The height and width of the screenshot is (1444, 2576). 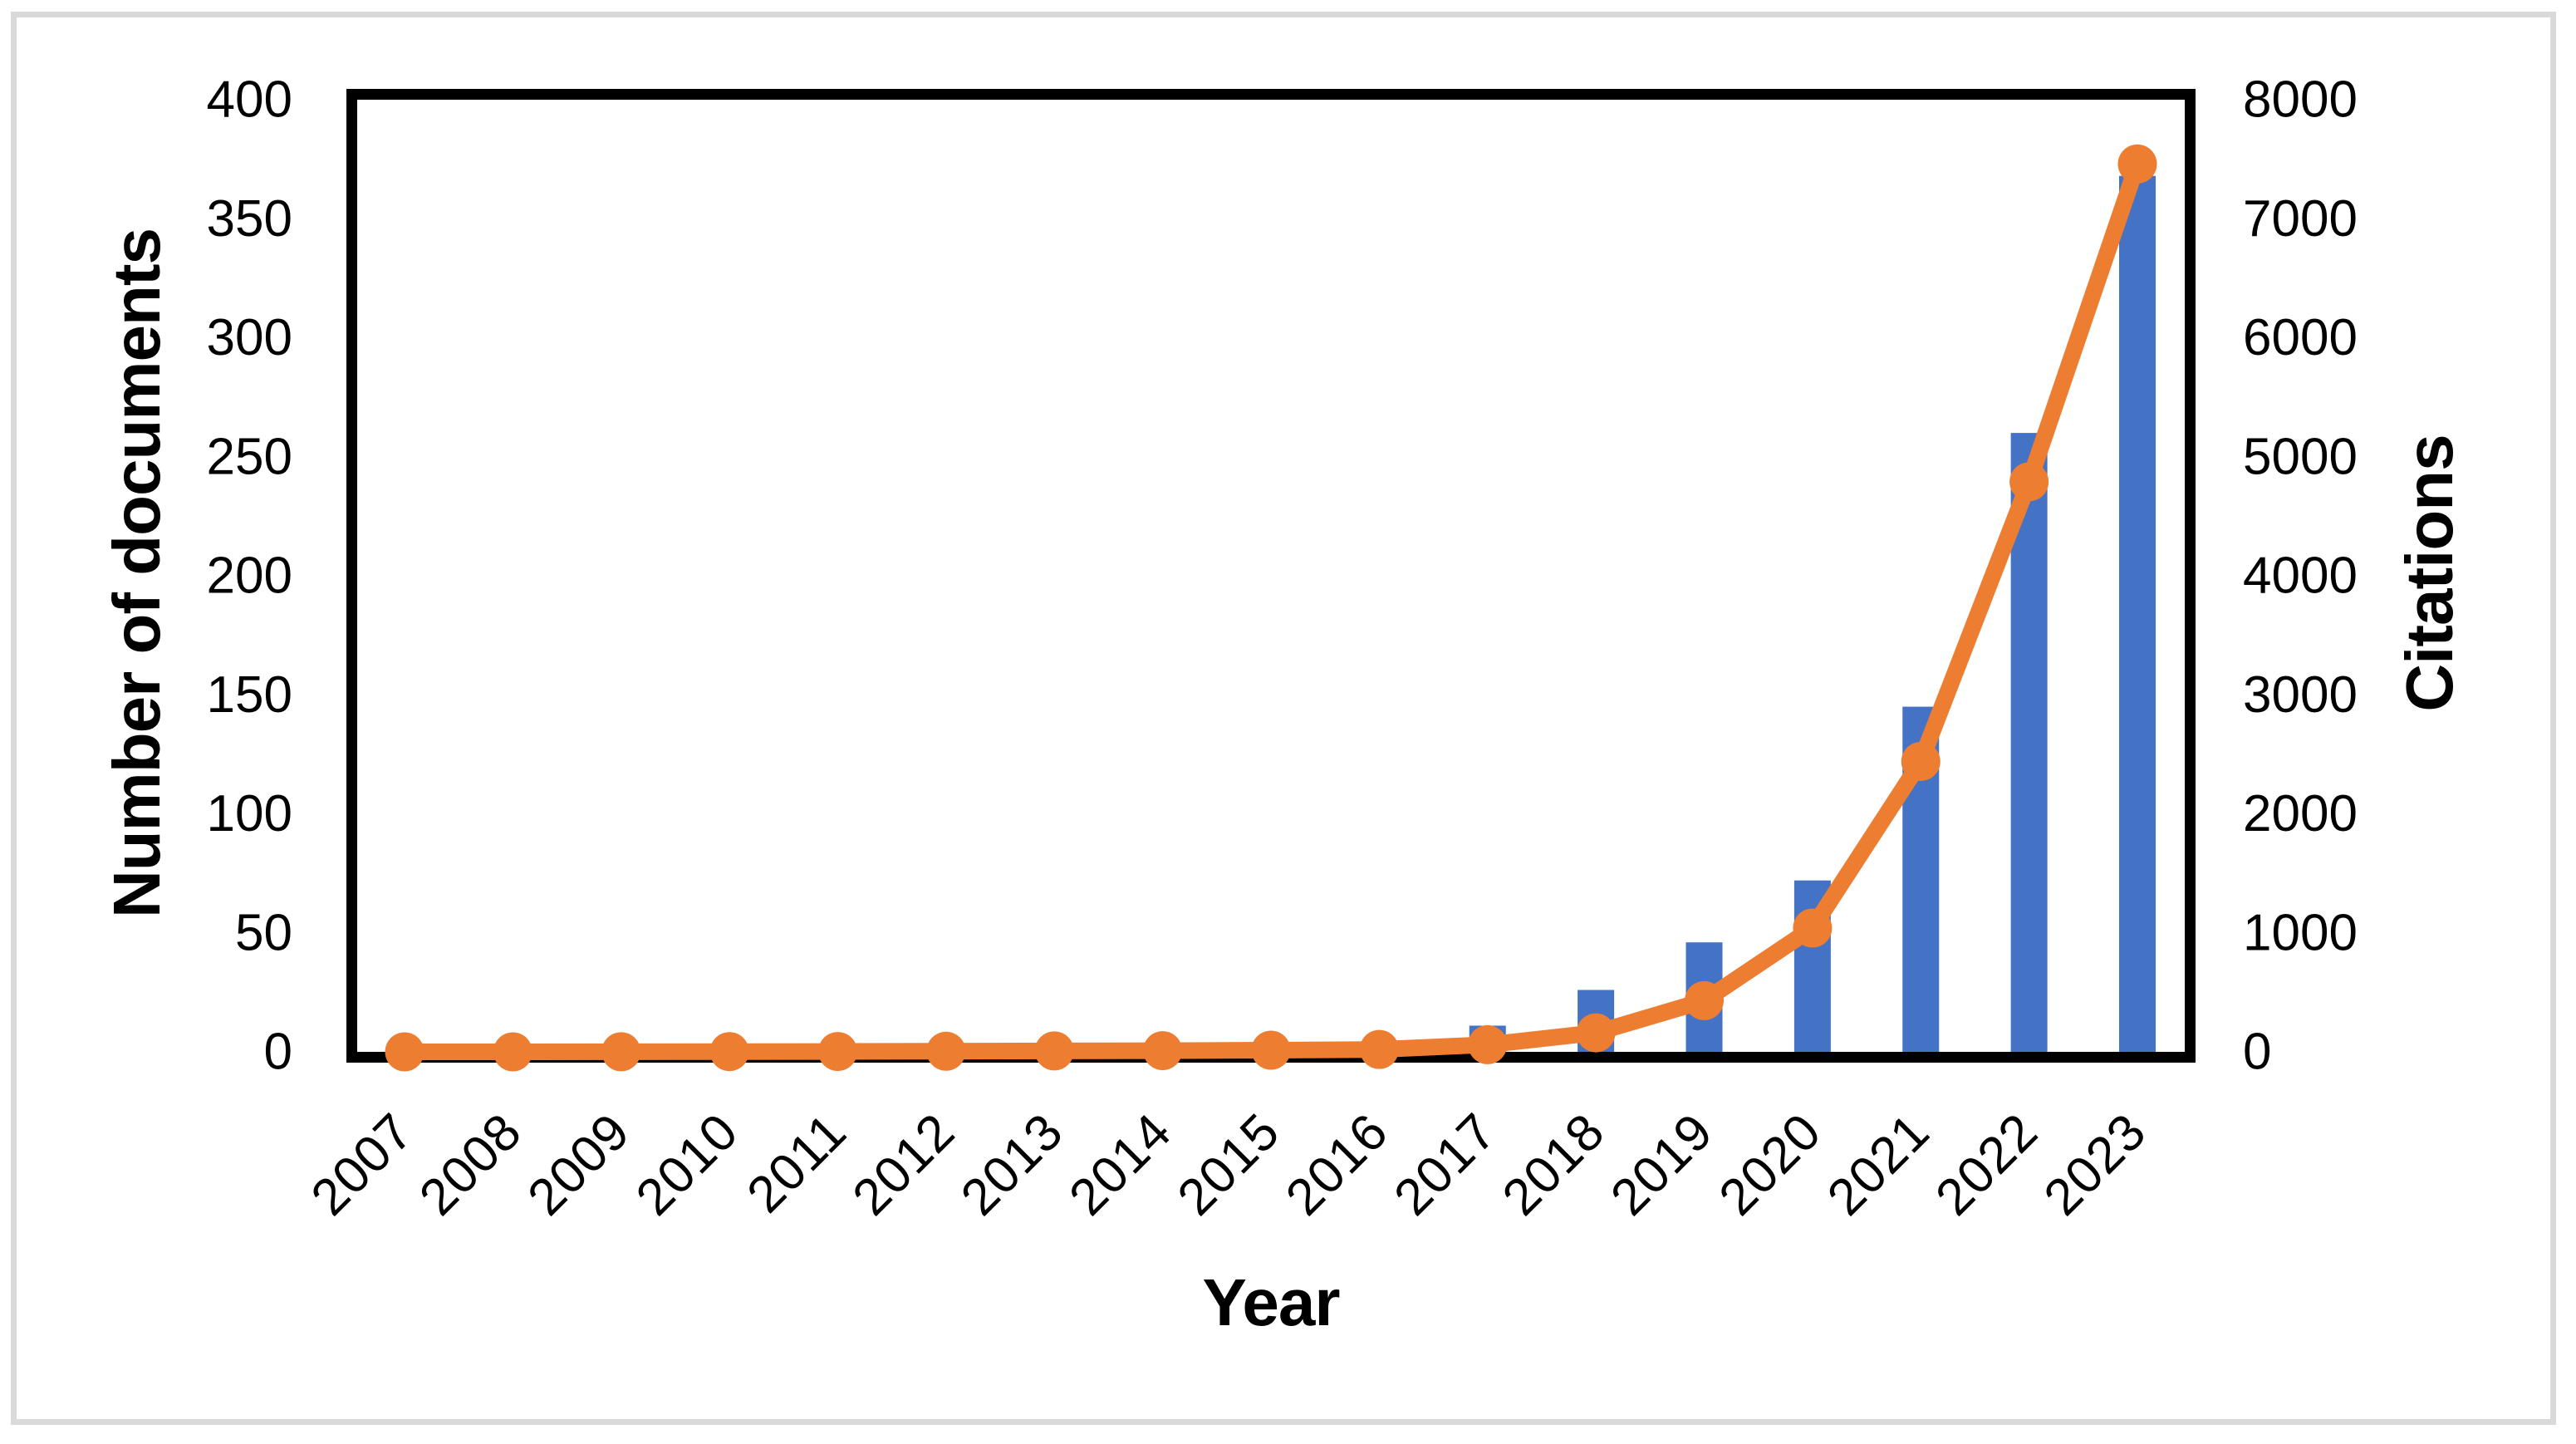 What do you see at coordinates (797, 1163) in the screenshot?
I see `x-axis-tick-label: 2011` at bounding box center [797, 1163].